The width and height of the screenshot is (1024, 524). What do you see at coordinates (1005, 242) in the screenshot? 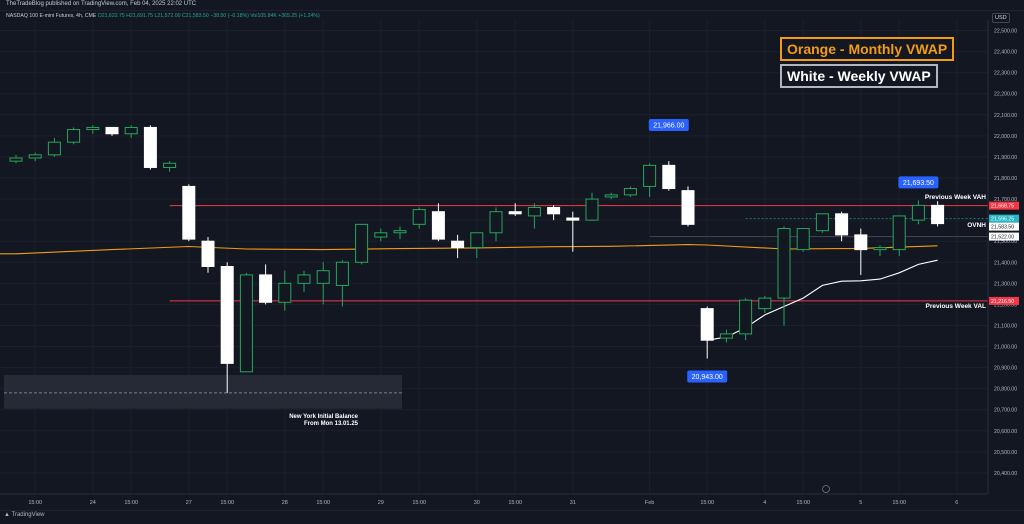
I see `y-axis-tick-label: 21,500.00` at bounding box center [1005, 242].